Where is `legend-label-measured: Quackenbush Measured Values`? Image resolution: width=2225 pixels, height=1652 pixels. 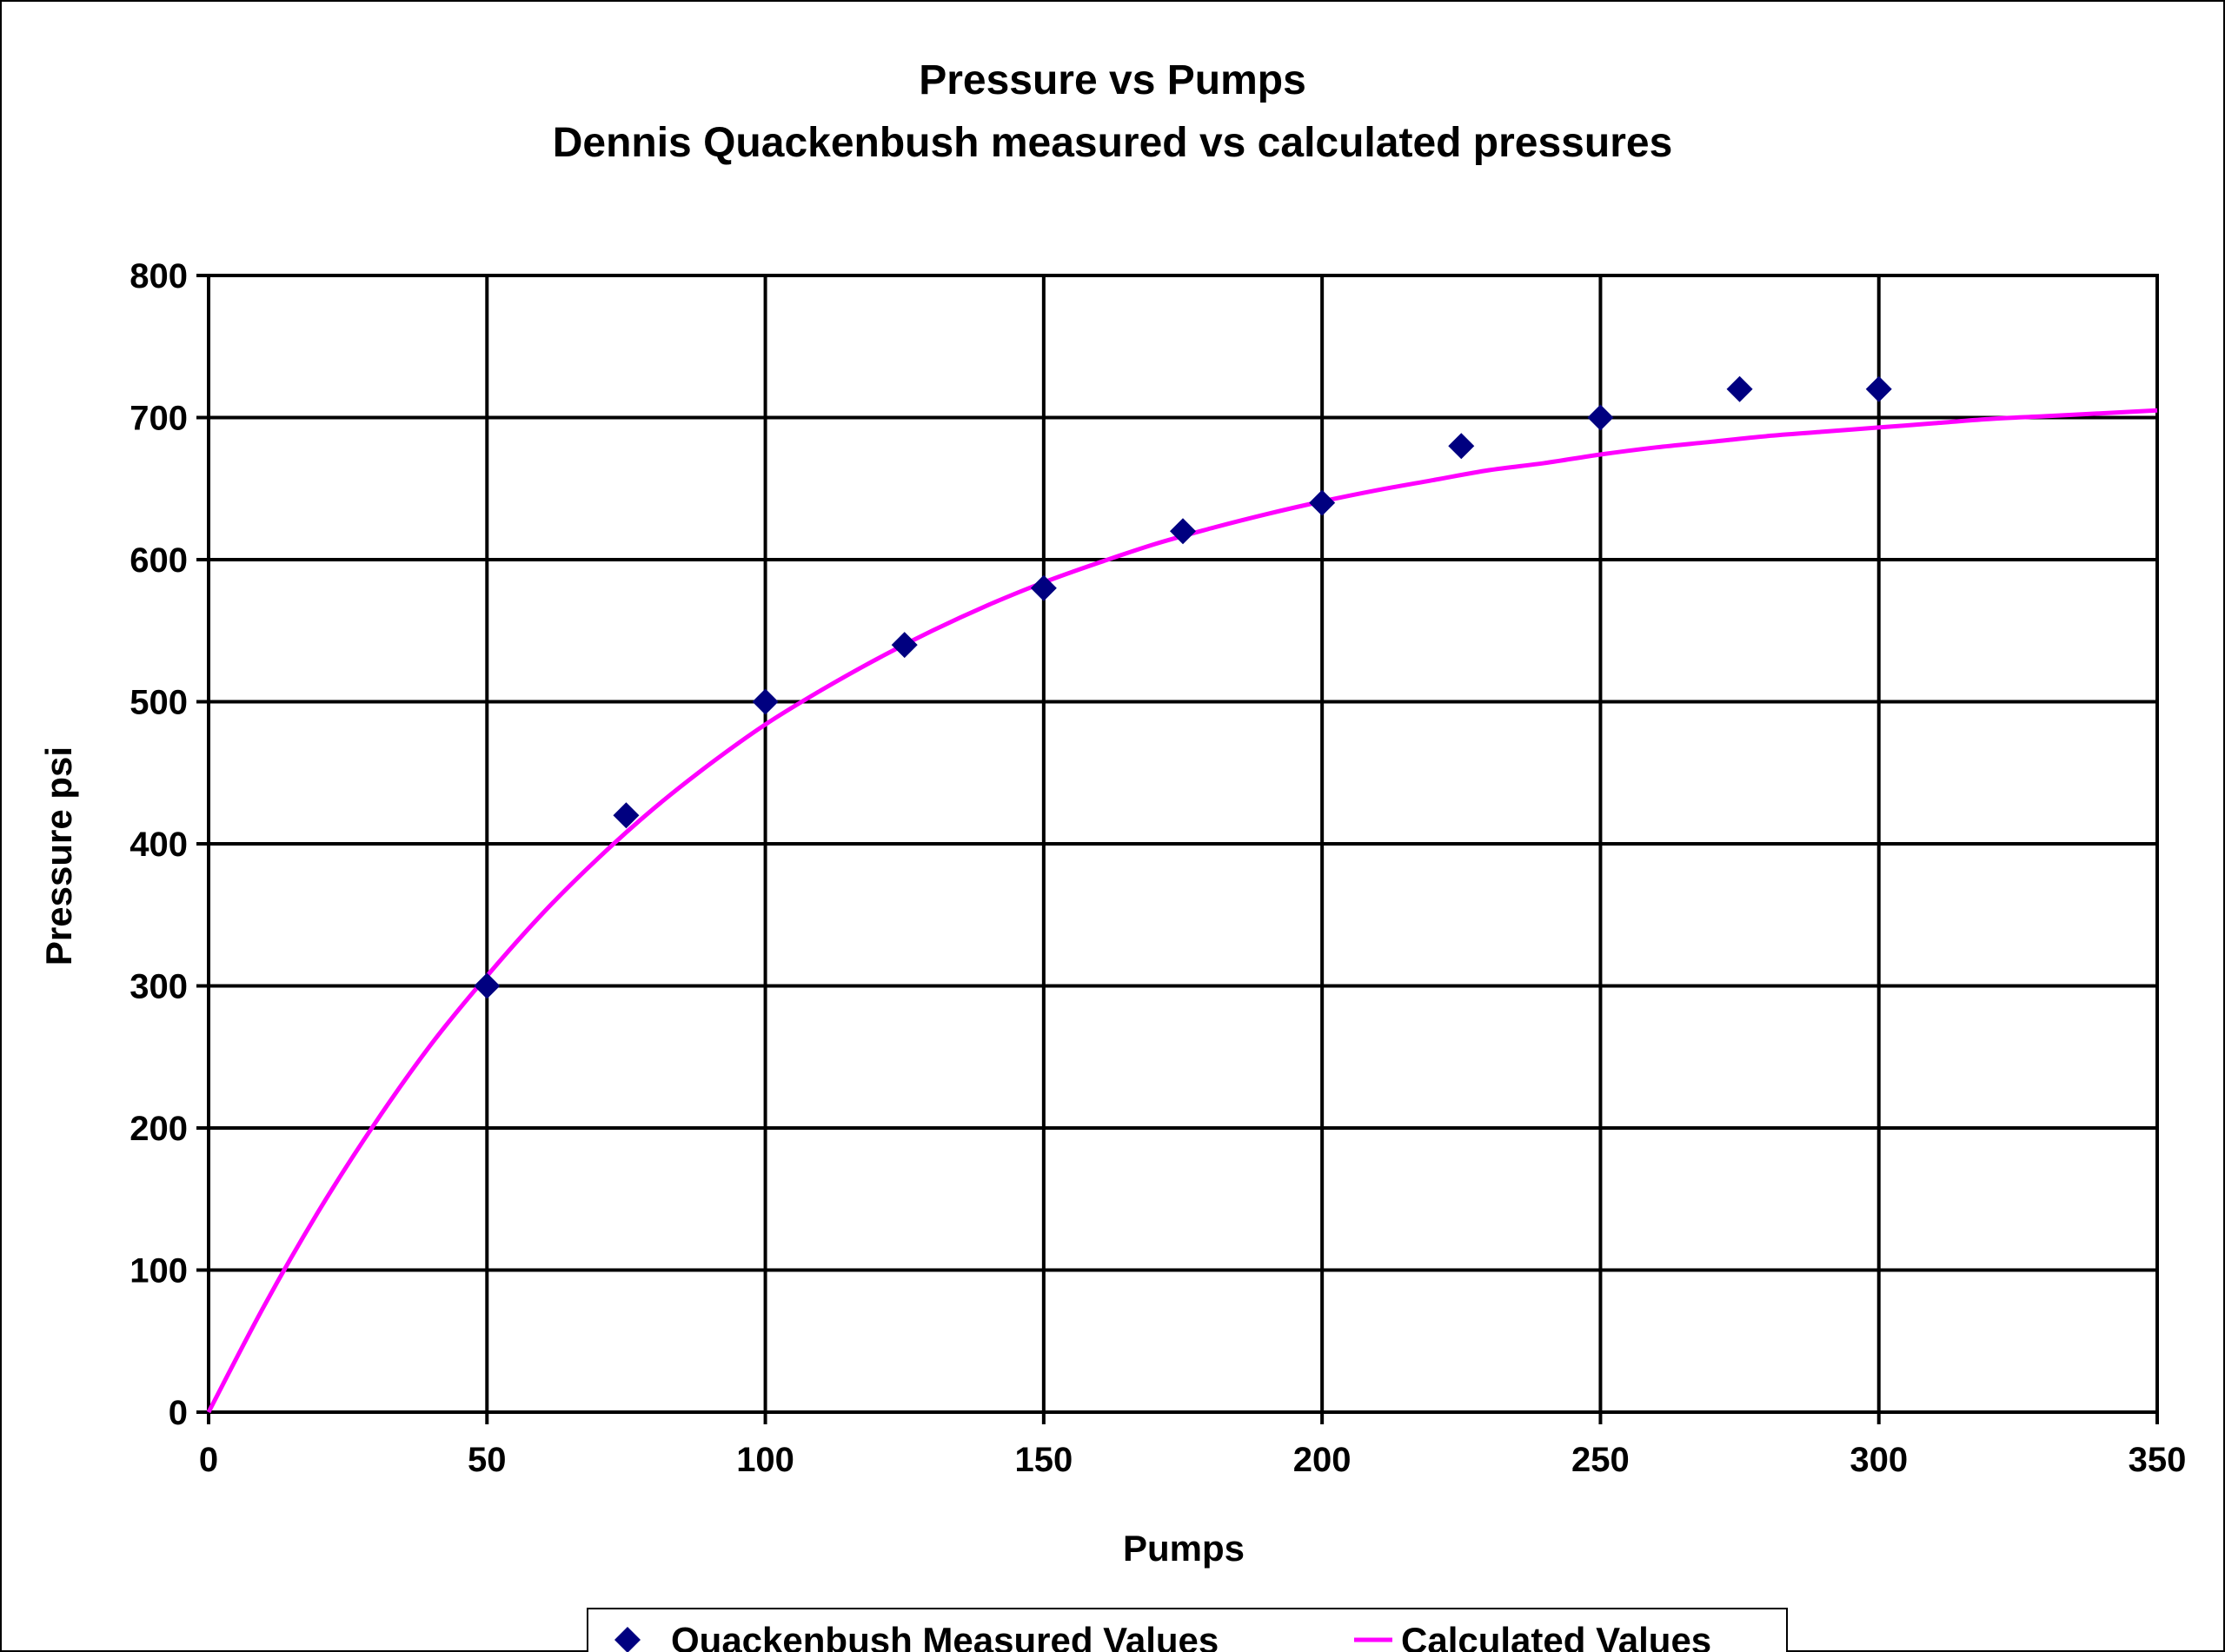
legend-label-measured: Quackenbush Measured Values is located at coordinates (945, 1636).